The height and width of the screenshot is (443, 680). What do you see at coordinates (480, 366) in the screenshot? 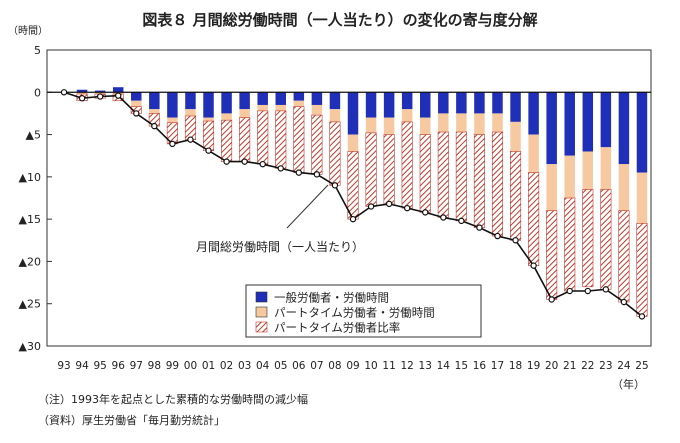
I see `x-tick-label: 16` at bounding box center [480, 366].